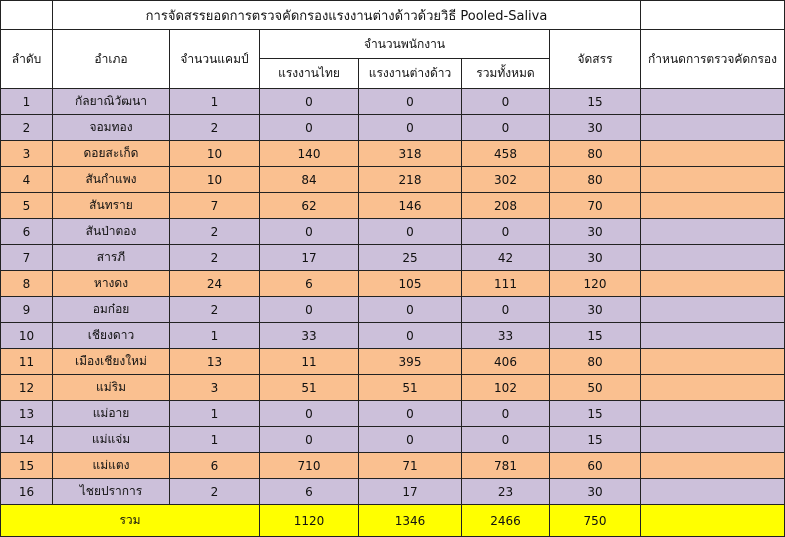 This screenshot has height=537, width=785. What do you see at coordinates (26, 153) in the screenshot?
I see `cell-order: 3` at bounding box center [26, 153].